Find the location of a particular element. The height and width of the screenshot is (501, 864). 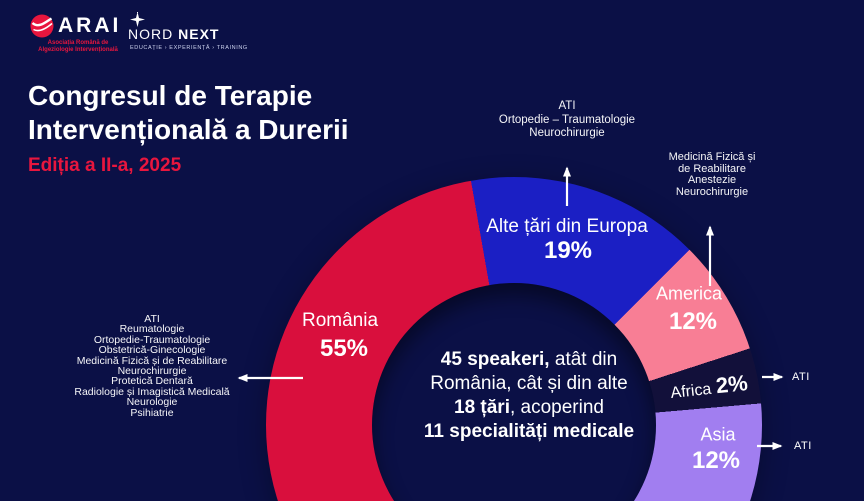

segment-label-america: America is located at coordinates (689, 293).